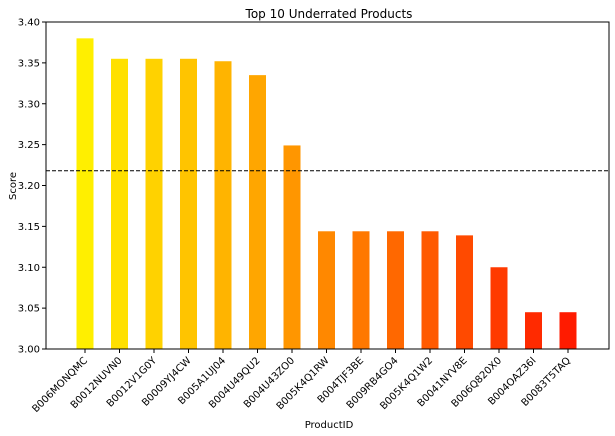  I want to click on bar-B0012NUVN0, so click(119, 203).